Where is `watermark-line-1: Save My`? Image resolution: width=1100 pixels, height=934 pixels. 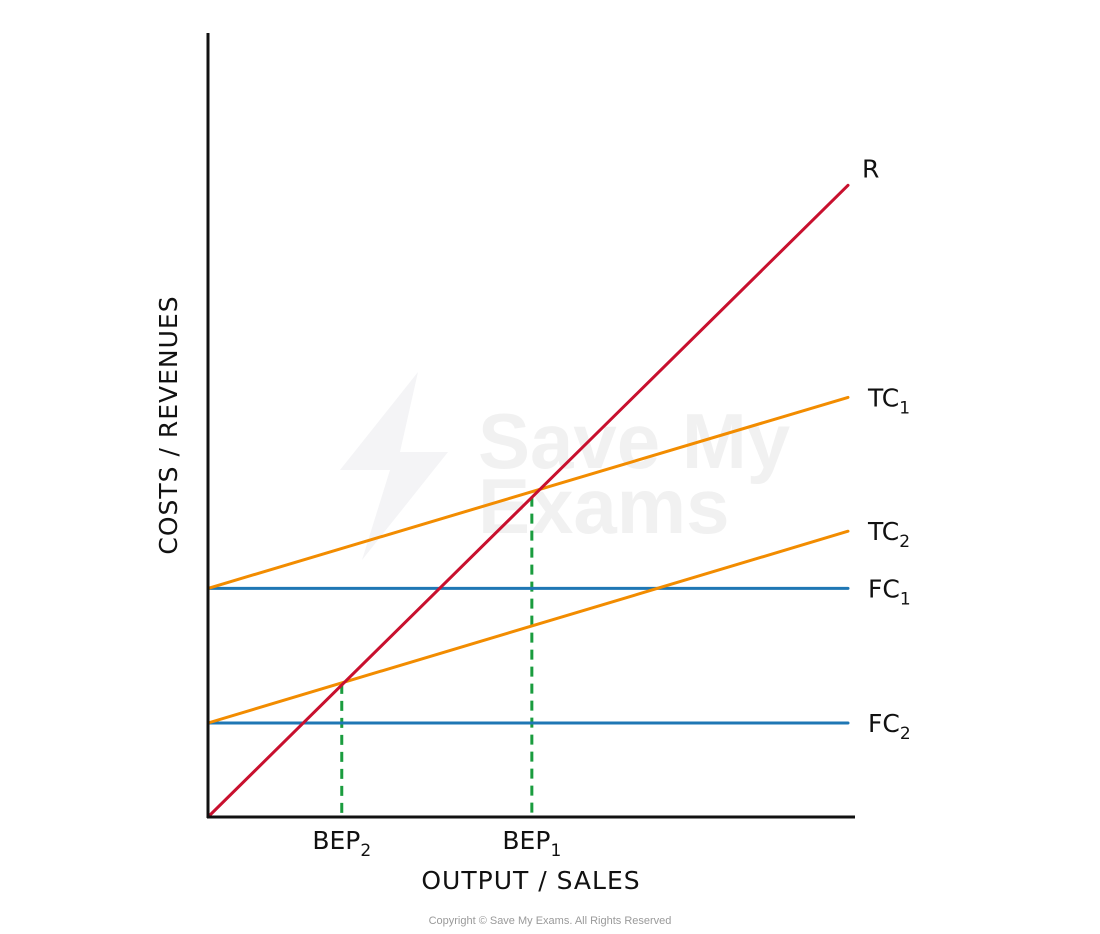
watermark-line-1: Save My is located at coordinates (634, 441).